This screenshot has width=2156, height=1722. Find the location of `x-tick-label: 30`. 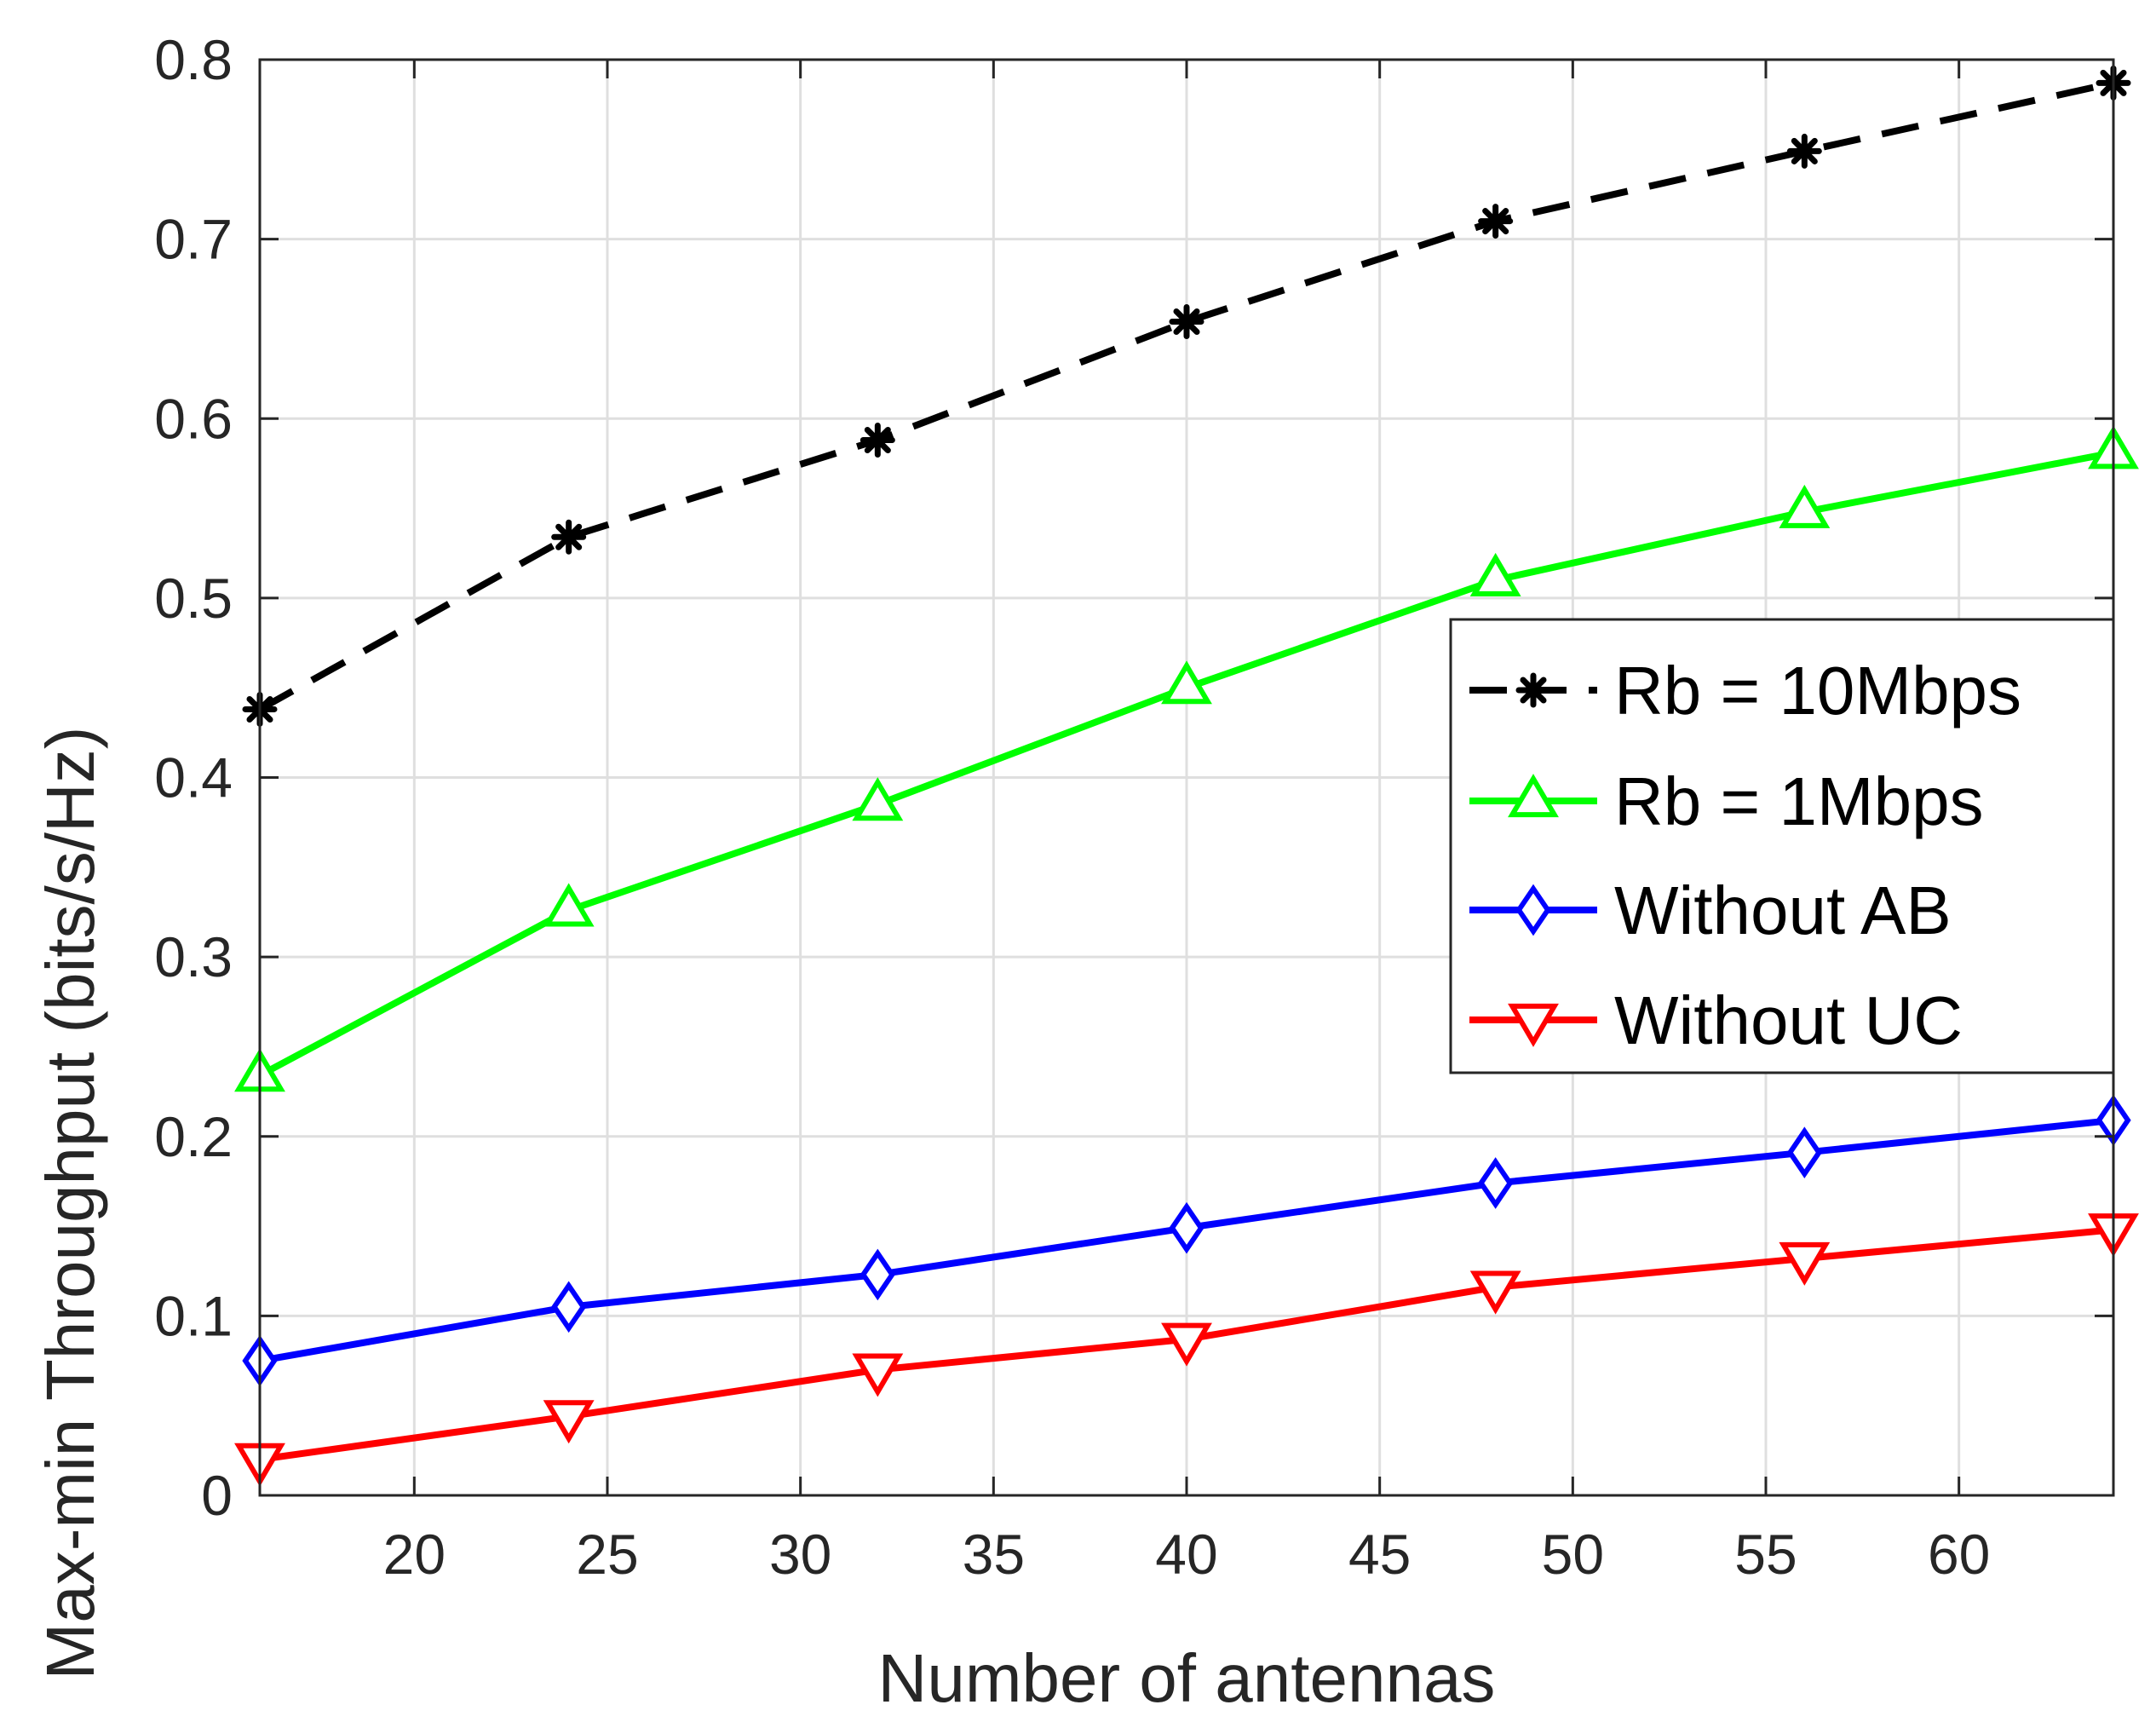

x-tick-label: 30 is located at coordinates (800, 1554).